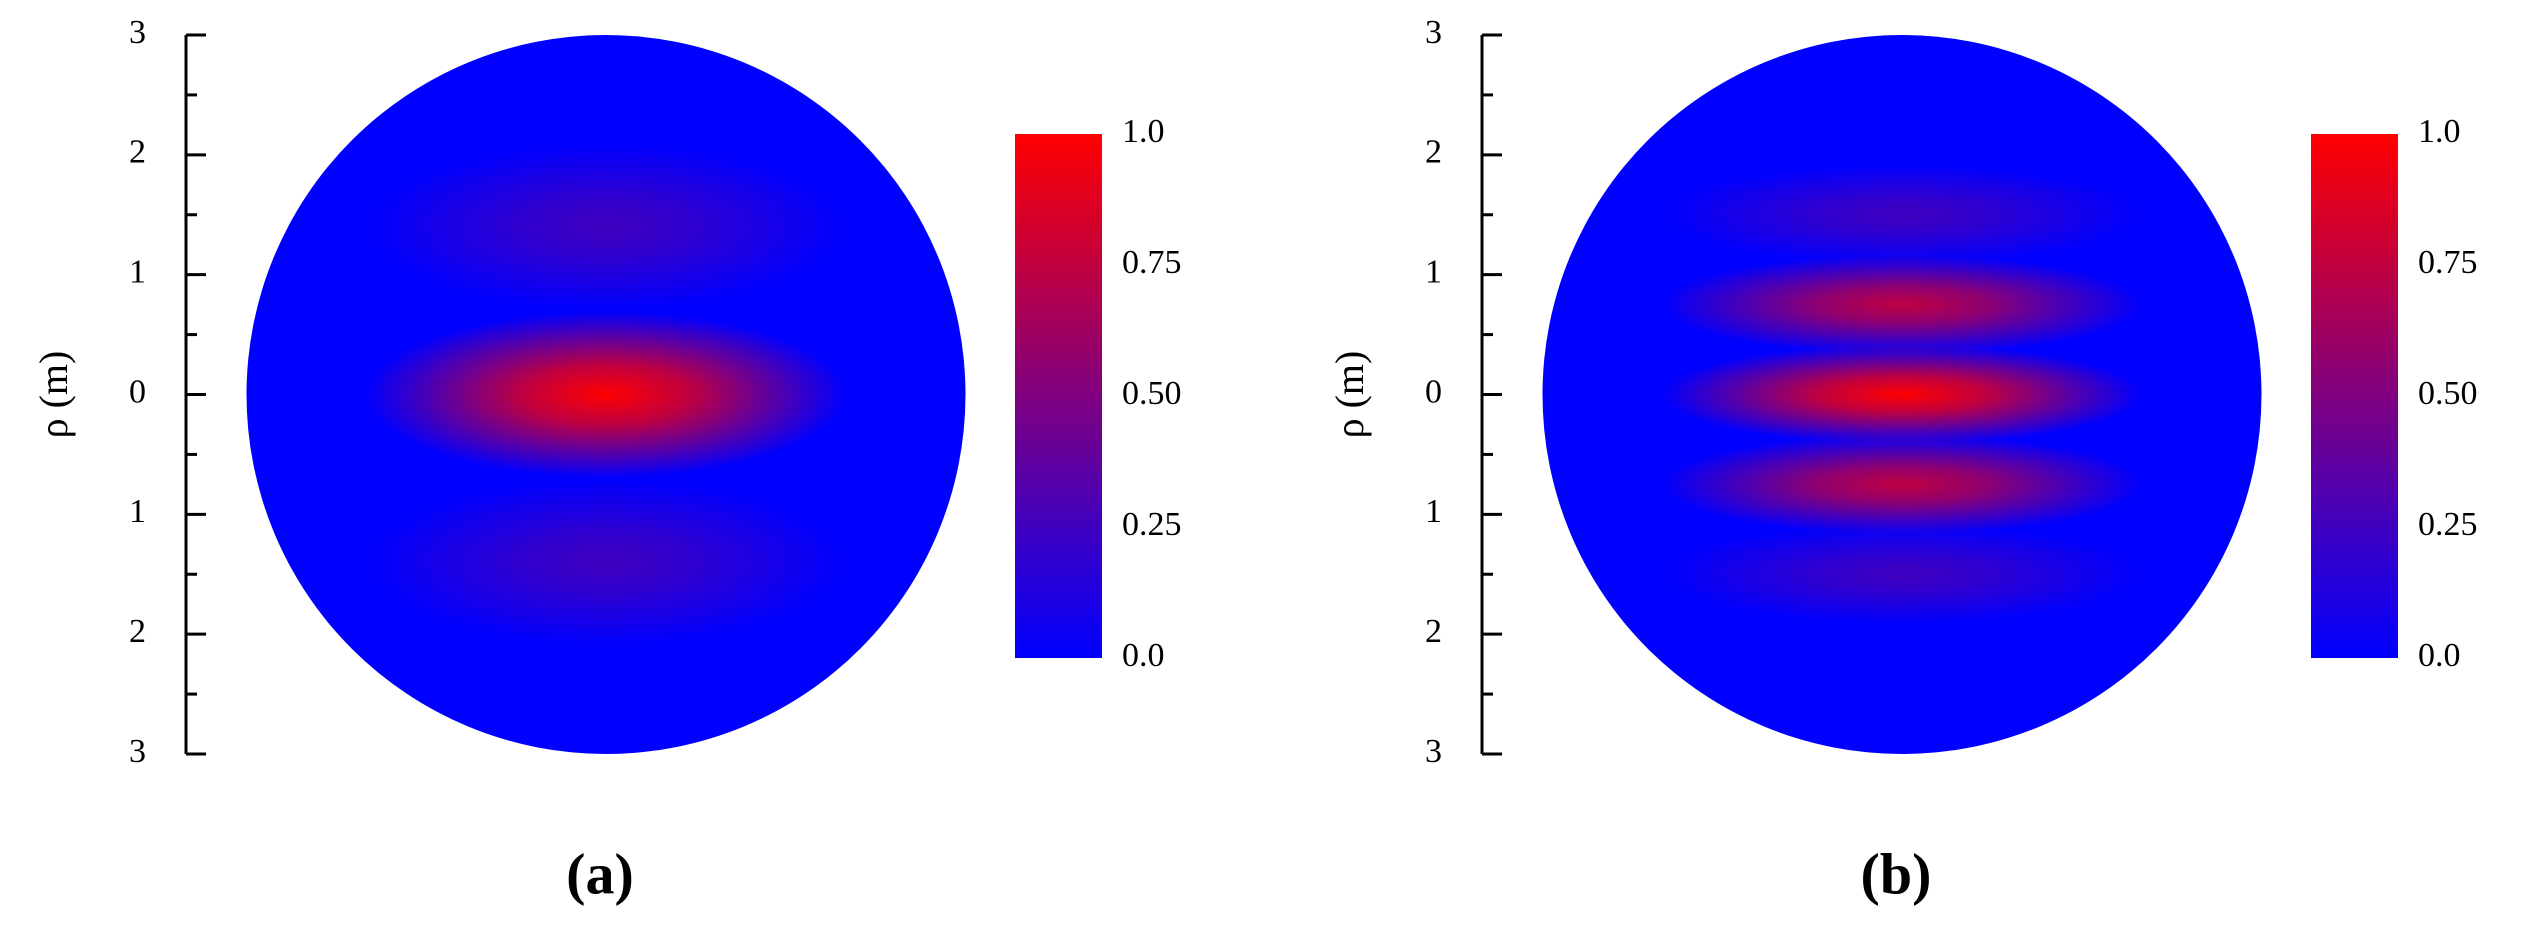 The height and width of the screenshot is (931, 2531). Describe the element at coordinates (600, 873) in the screenshot. I see `panel-label: (a)` at that location.